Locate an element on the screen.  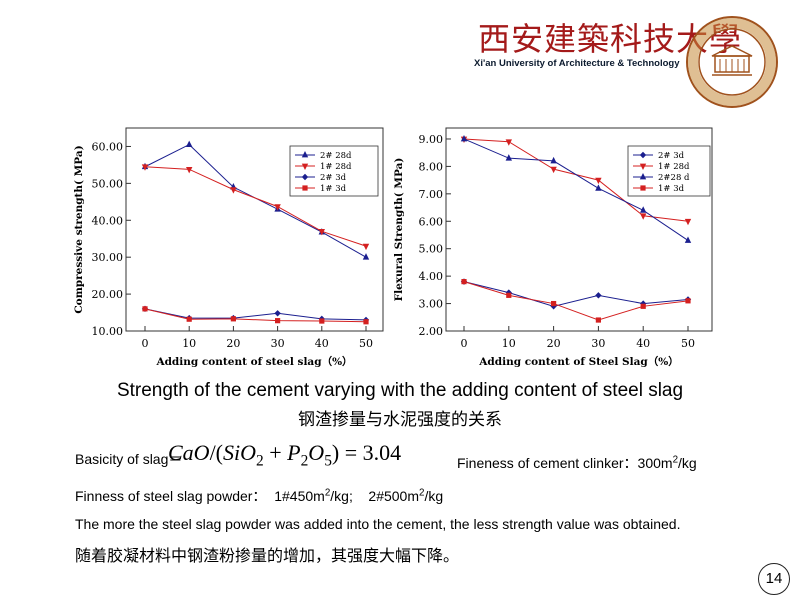
y-tick-label: 20.00 is located at coordinates (108, 294).